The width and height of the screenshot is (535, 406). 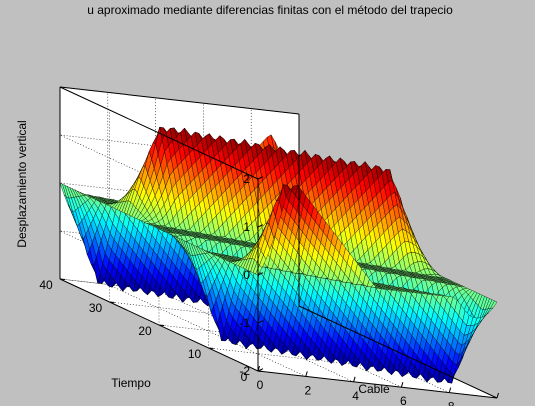 I want to click on z-tick-label: -1, so click(x=244, y=323).